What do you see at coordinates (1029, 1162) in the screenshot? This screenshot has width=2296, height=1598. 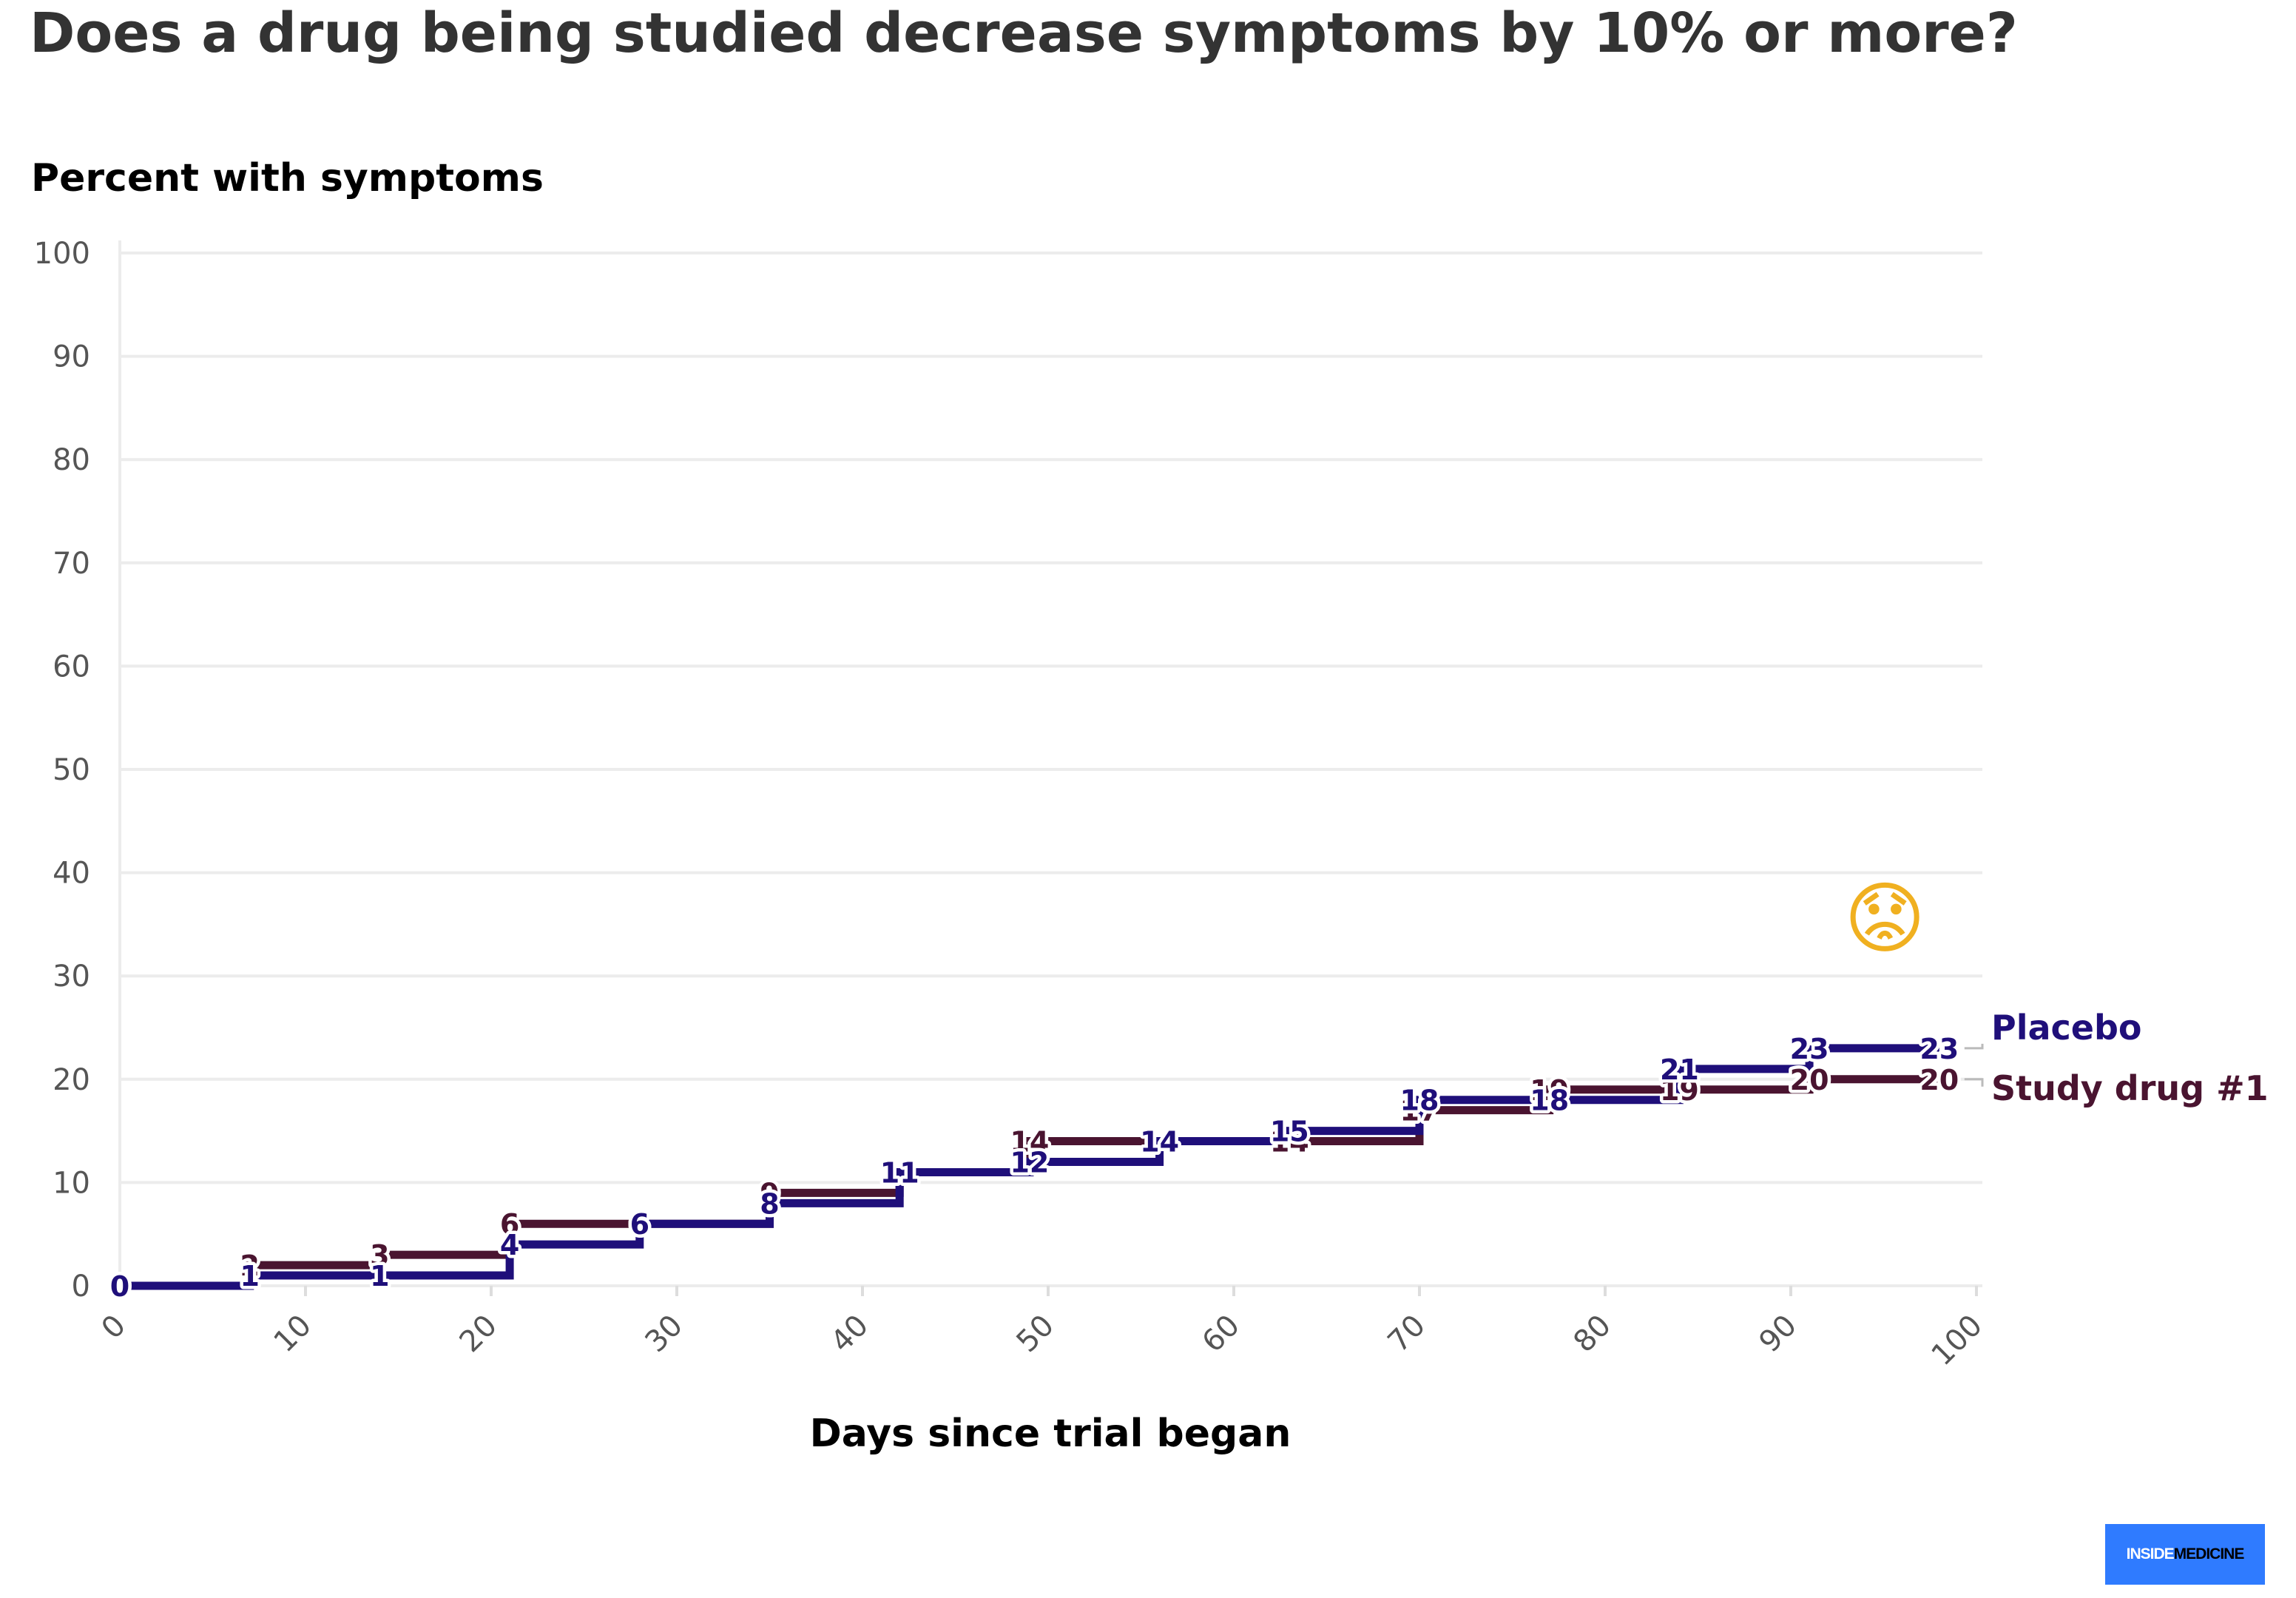 I see `data-label-placebo-49: 12` at bounding box center [1029, 1162].